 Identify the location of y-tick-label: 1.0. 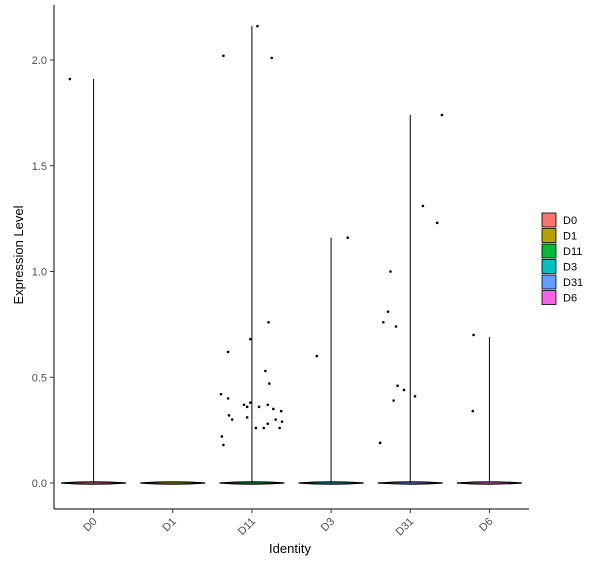
(39, 273).